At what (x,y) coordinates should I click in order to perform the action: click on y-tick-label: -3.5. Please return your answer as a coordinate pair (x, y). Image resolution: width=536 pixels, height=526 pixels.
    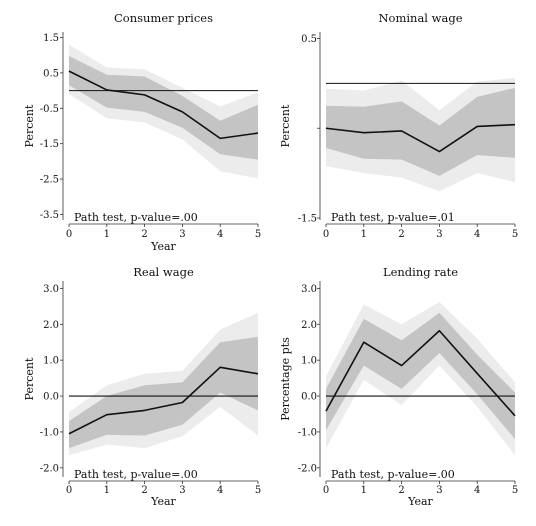
    Looking at the image, I should click on (49, 215).